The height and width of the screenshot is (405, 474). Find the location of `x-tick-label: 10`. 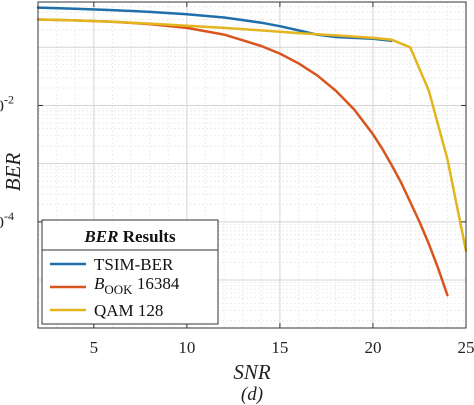

x-tick-label: 10 is located at coordinates (186, 347).